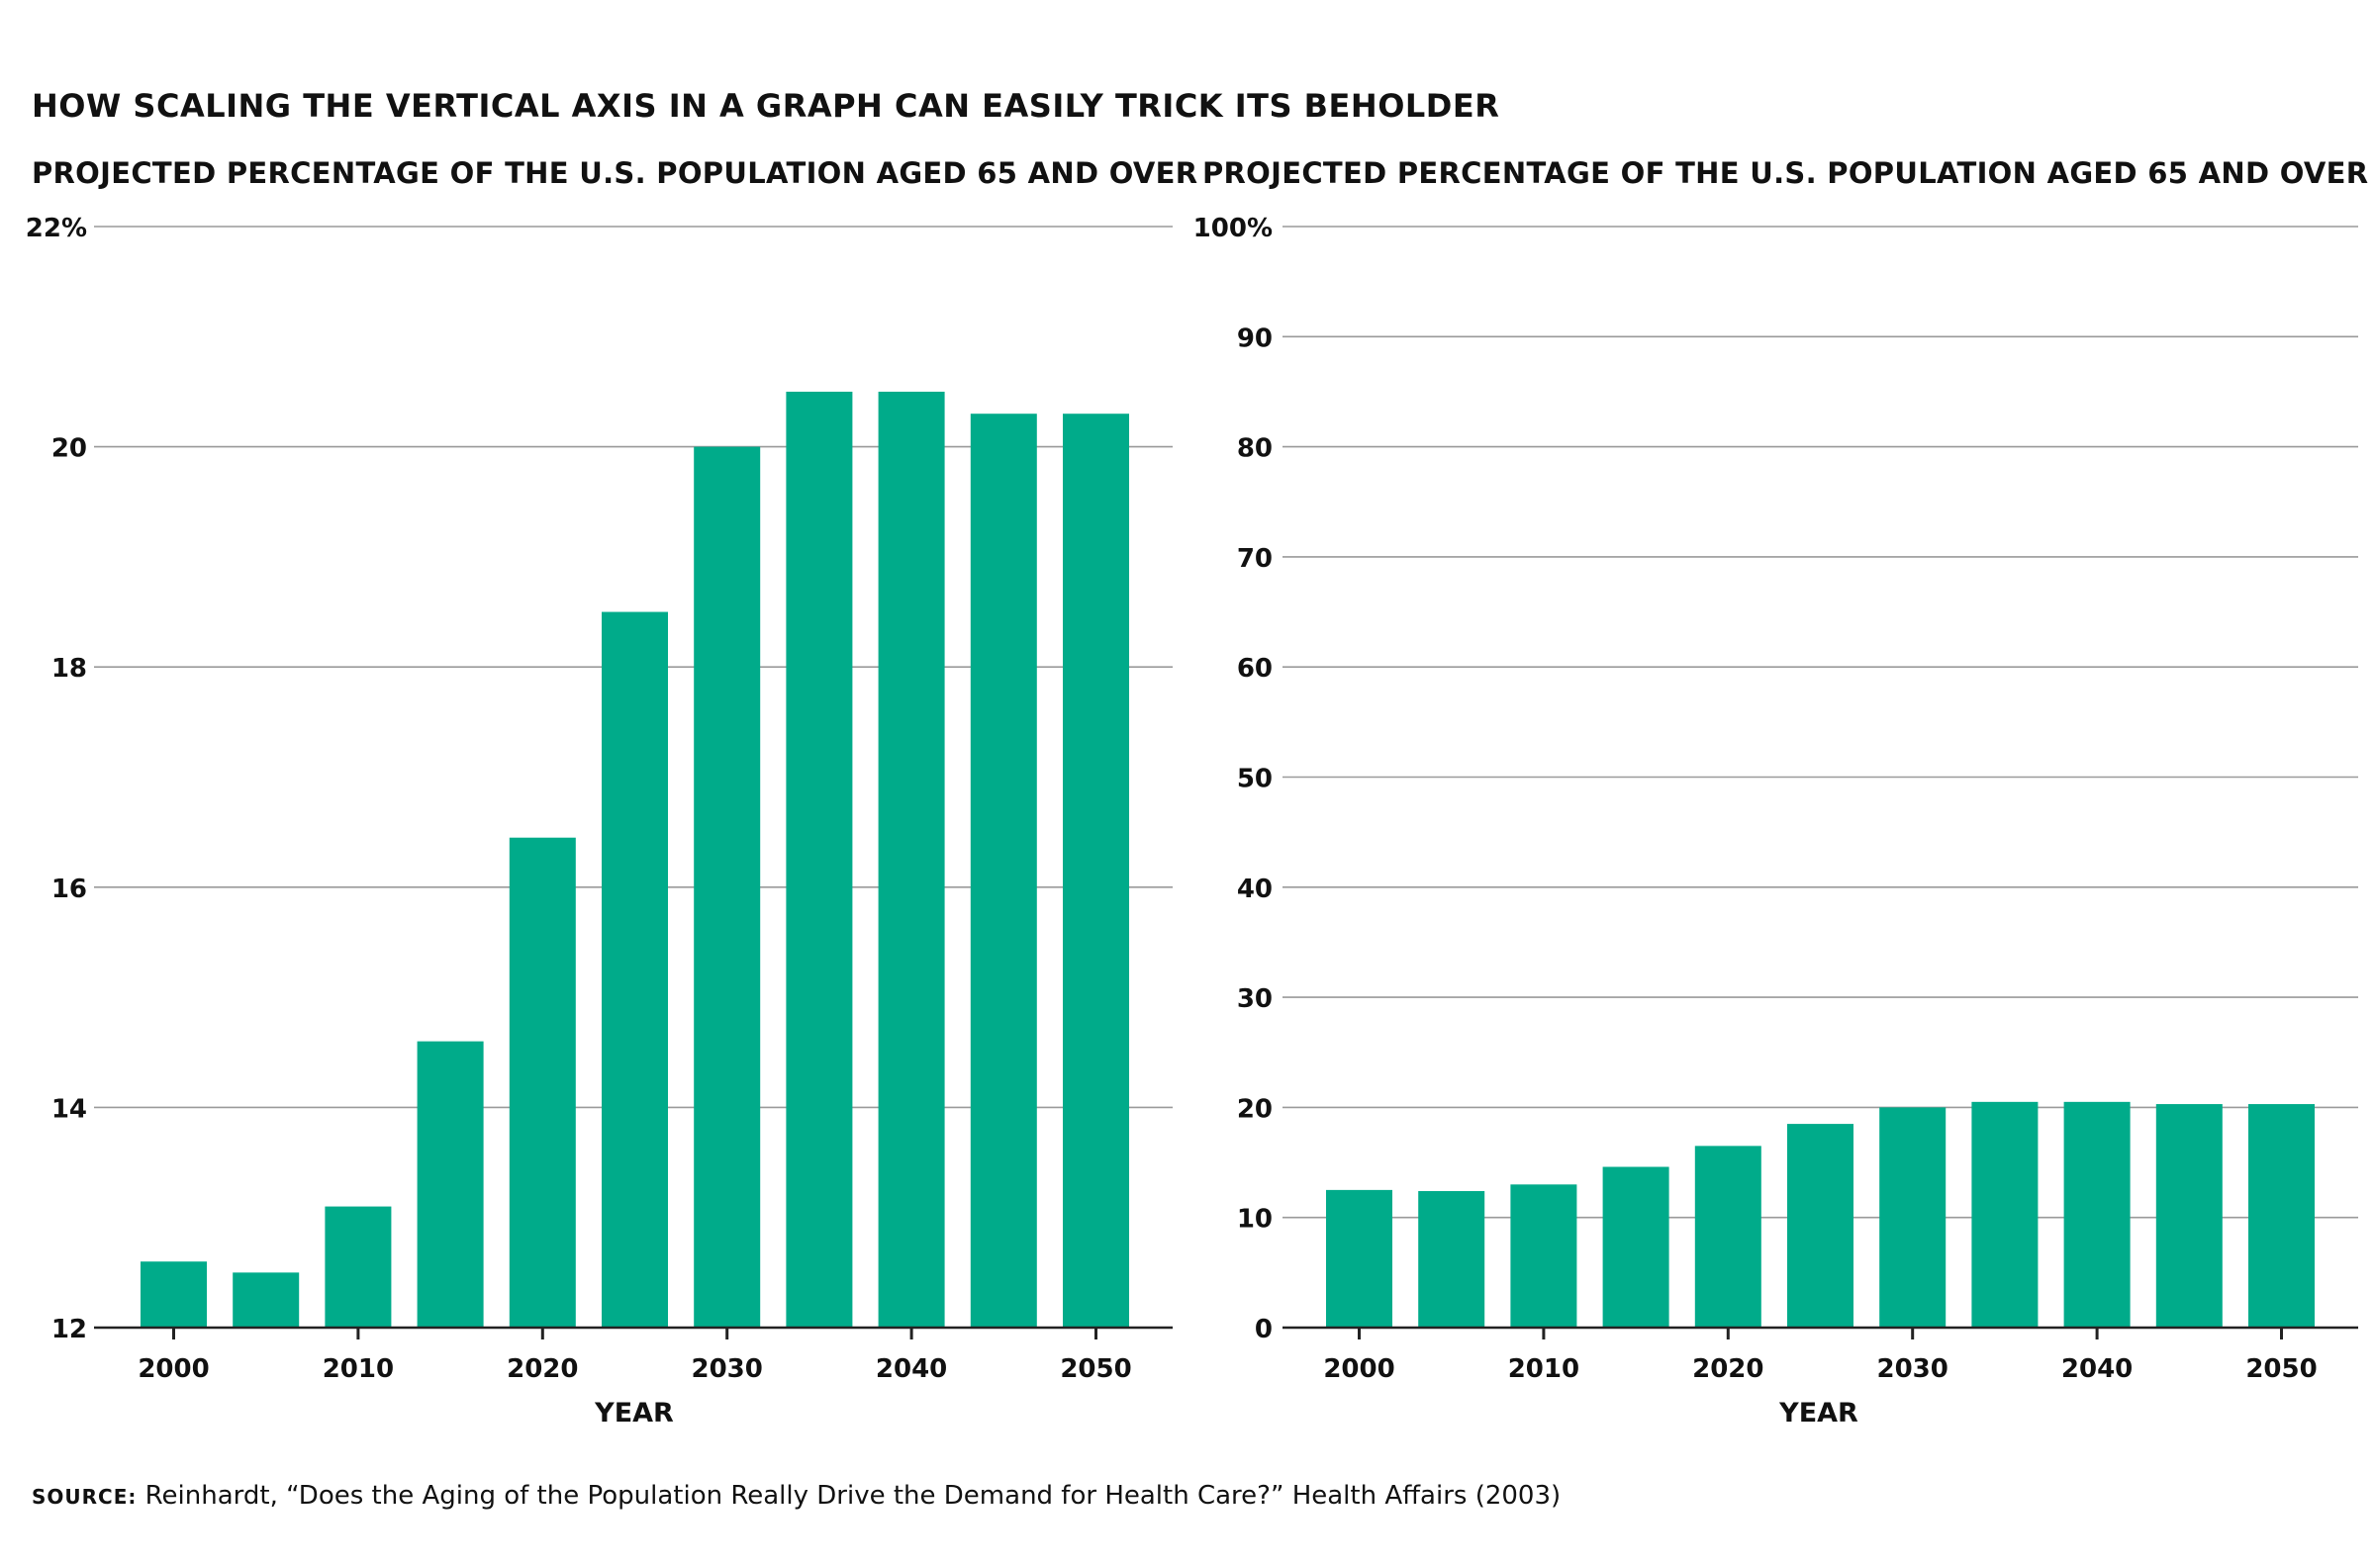 Image resolution: width=2375 pixels, height=1568 pixels. What do you see at coordinates (2282, 1216) in the screenshot?
I see `right-bar-2050` at bounding box center [2282, 1216].